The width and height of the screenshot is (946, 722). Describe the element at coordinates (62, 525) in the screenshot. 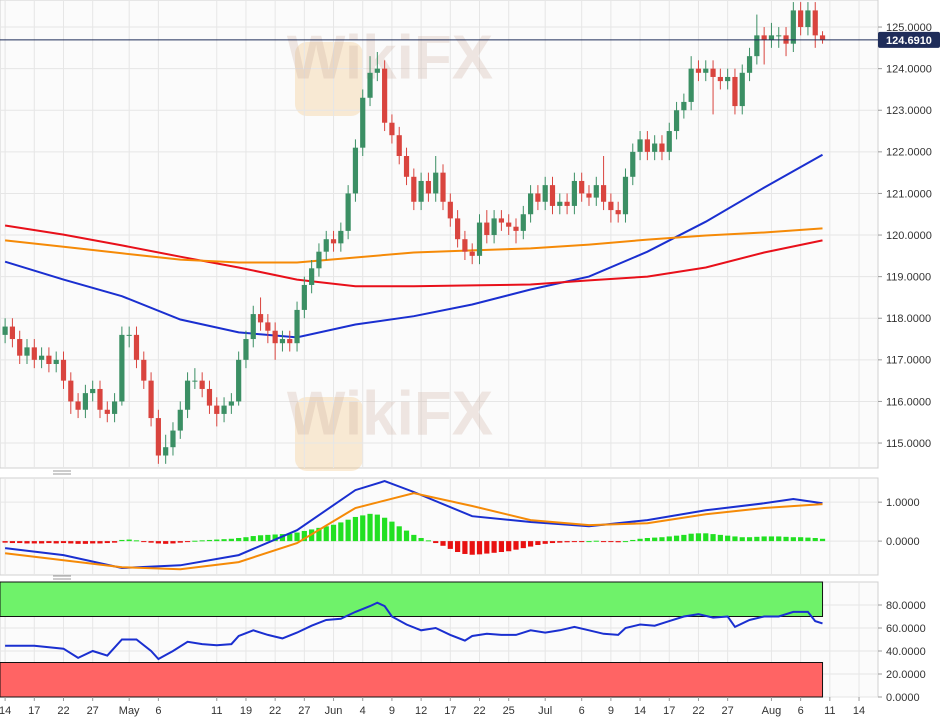

I see `panel-grip` at that location.